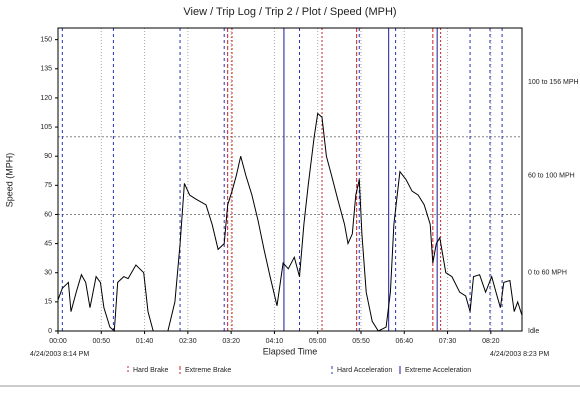 The width and height of the screenshot is (580, 401). I want to click on x-tick-label: 08:20, so click(491, 341).